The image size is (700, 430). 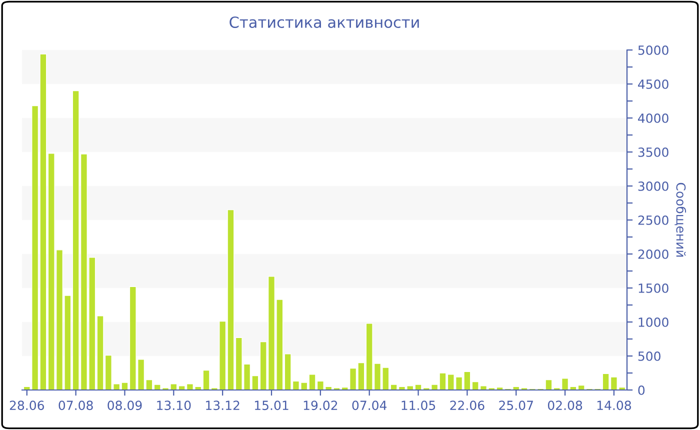 I want to click on y-tick-label: 4500, so click(x=653, y=84).